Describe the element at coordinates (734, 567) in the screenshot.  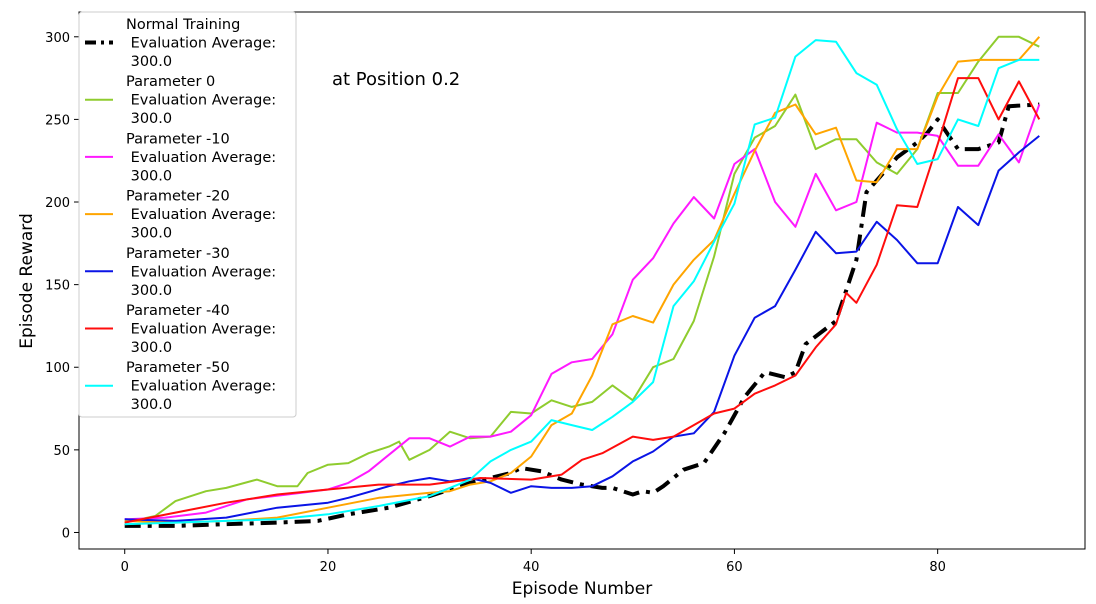
I see `x-tick-label: 60` at that location.